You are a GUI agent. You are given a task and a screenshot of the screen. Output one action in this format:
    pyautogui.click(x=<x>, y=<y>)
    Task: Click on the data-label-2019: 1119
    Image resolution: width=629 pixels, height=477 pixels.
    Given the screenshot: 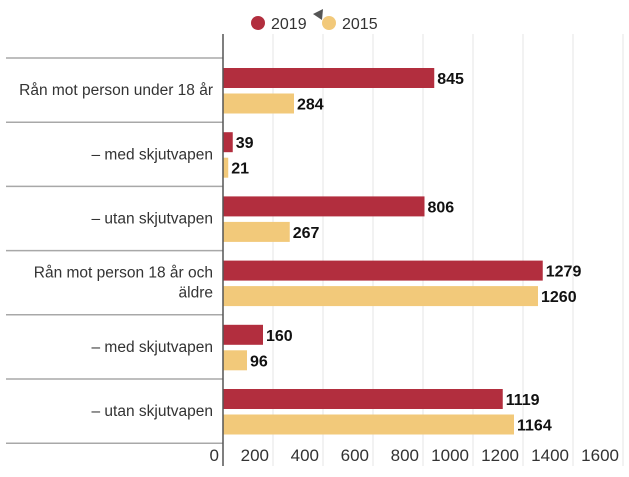 What is the action you would take?
    pyautogui.click(x=523, y=400)
    